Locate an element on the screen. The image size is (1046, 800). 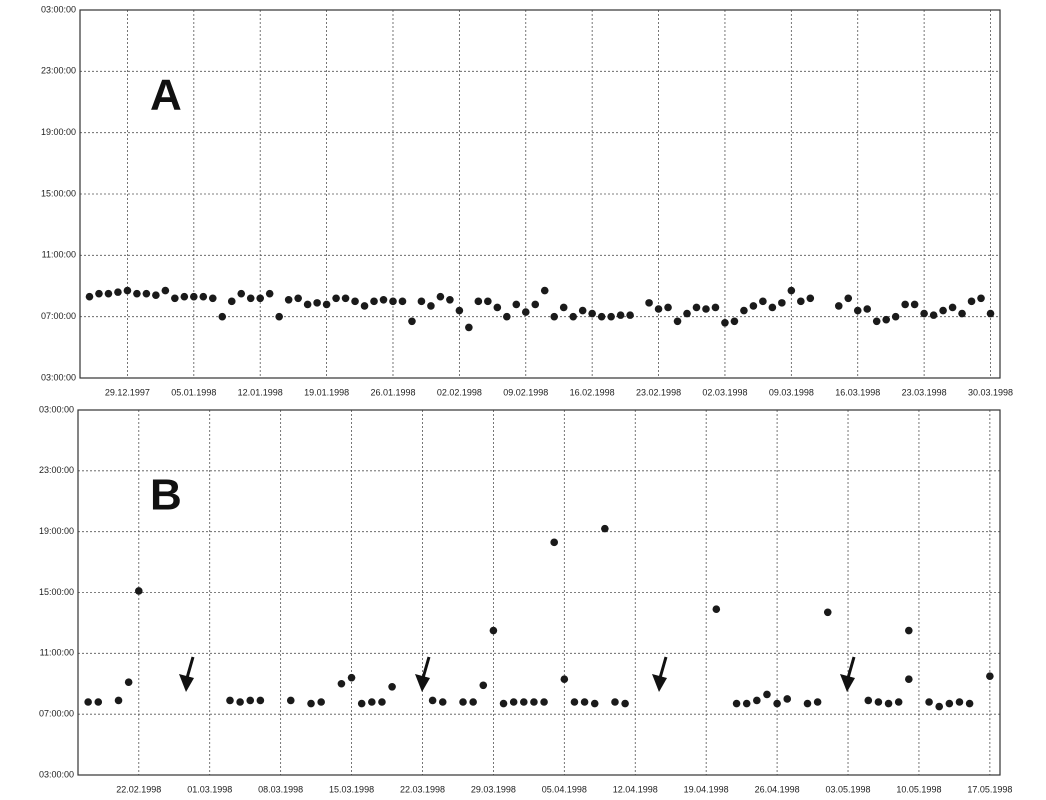
x-tick-label: 12.01.1998 is located at coordinates (260, 392).